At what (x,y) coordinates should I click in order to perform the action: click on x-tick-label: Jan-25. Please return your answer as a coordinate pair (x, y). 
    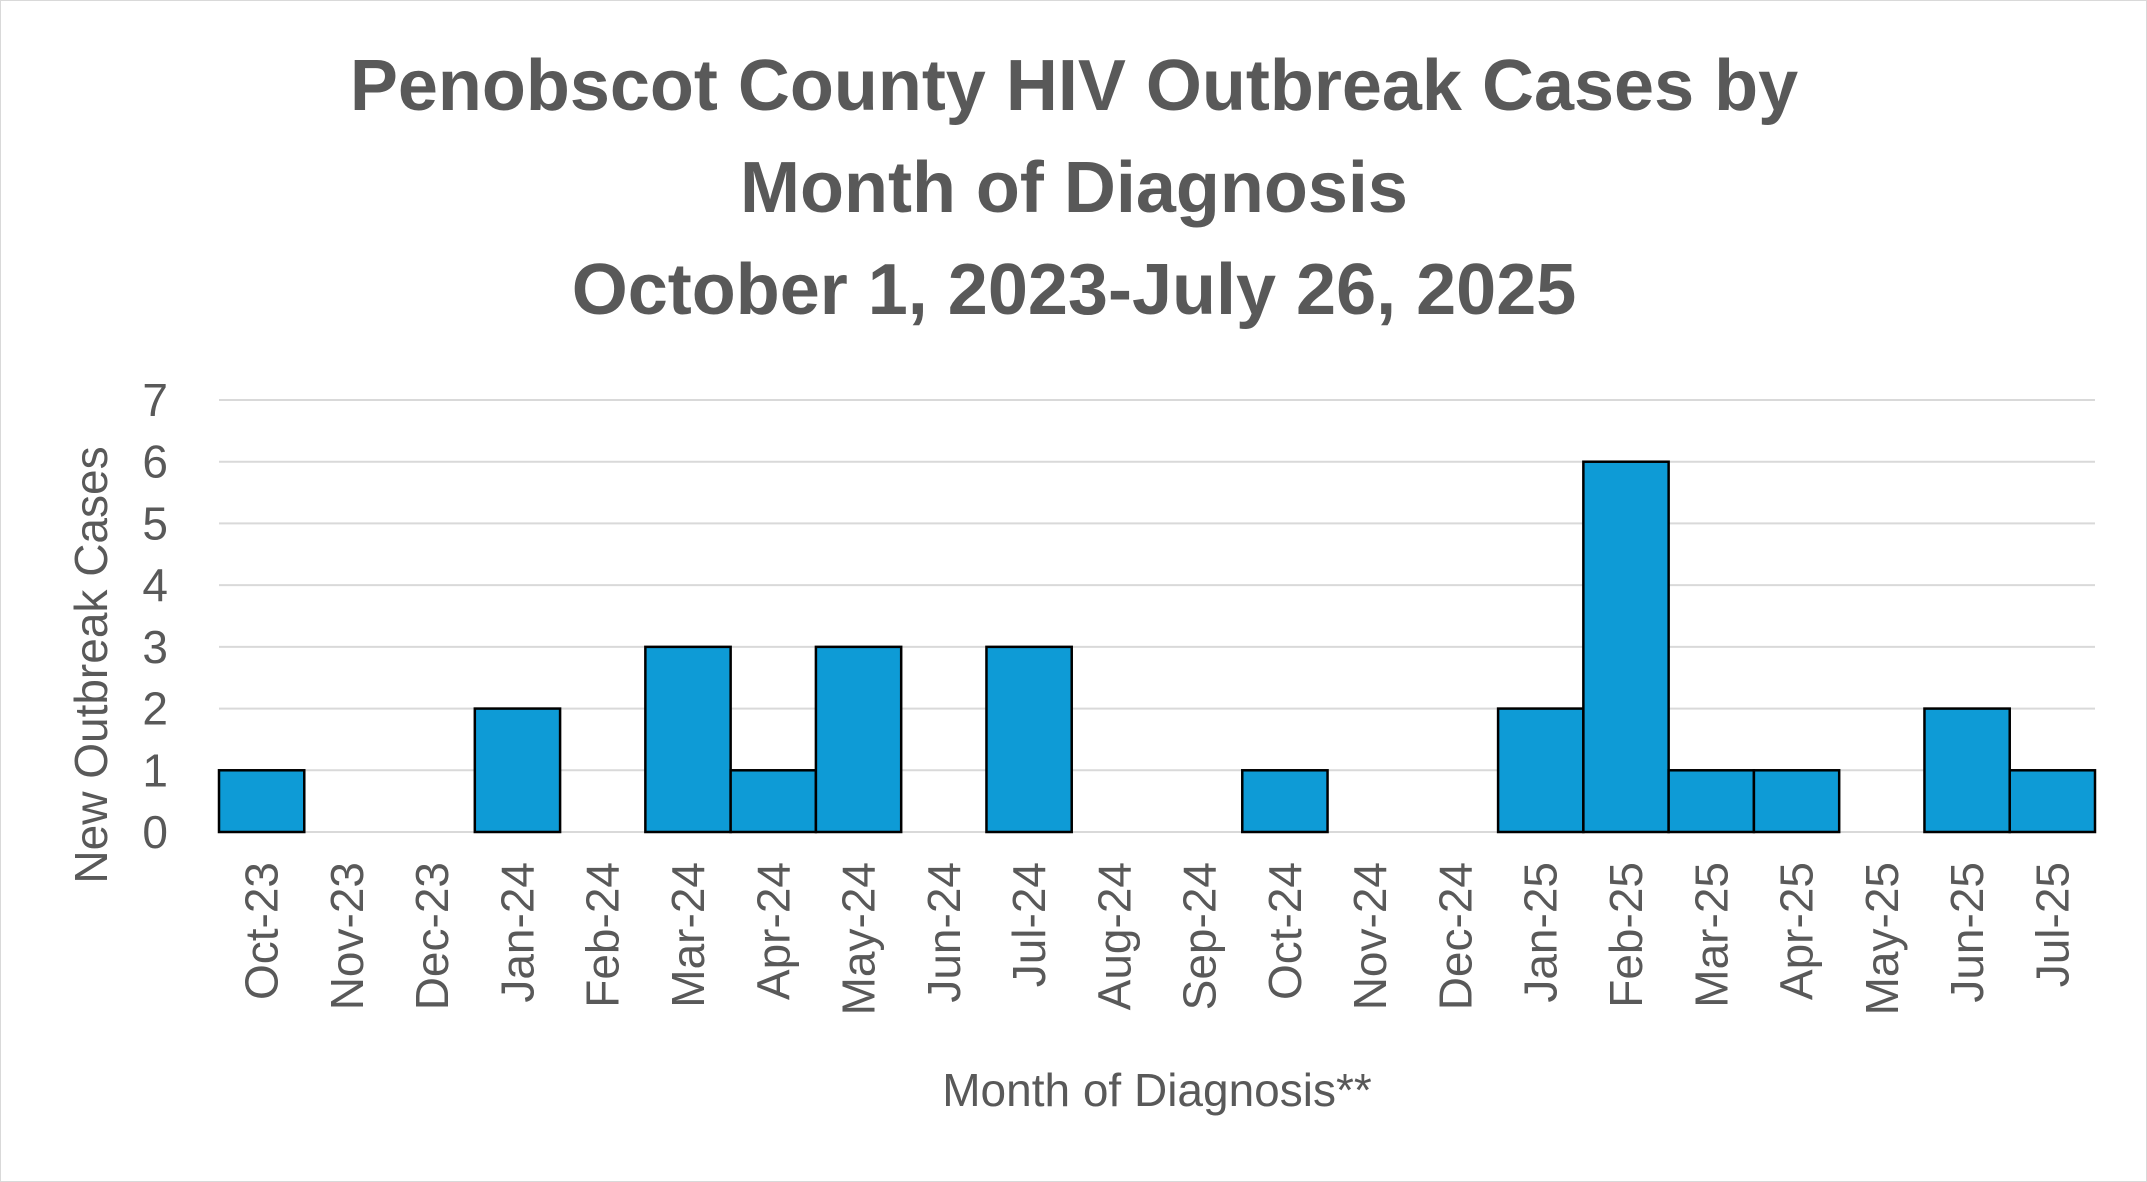
    Looking at the image, I should click on (1541, 932).